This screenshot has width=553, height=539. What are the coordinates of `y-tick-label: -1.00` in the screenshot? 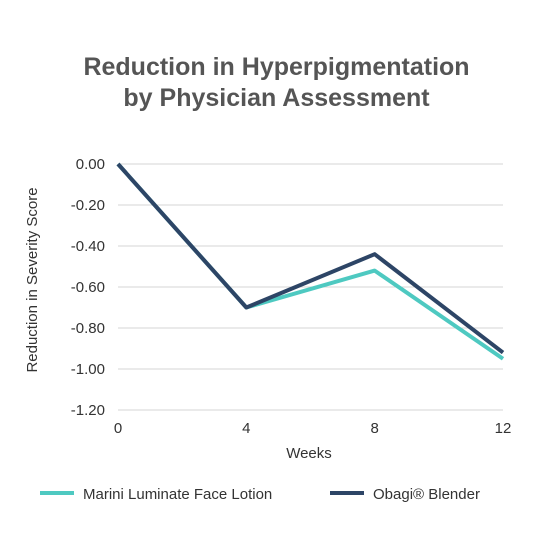 It's located at (88, 369).